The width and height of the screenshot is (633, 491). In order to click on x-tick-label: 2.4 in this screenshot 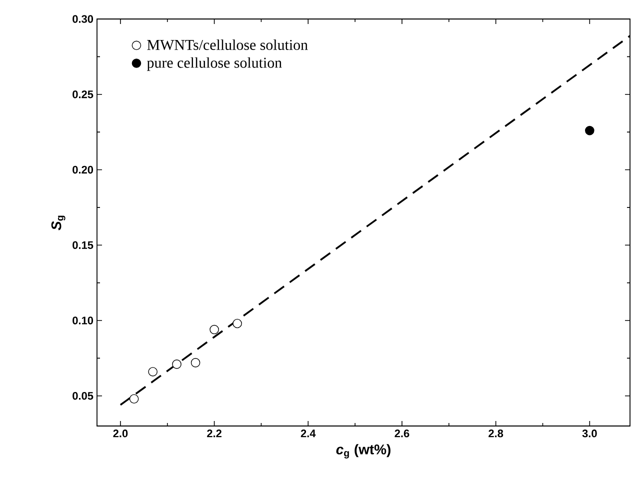, I will do `click(308, 434)`.